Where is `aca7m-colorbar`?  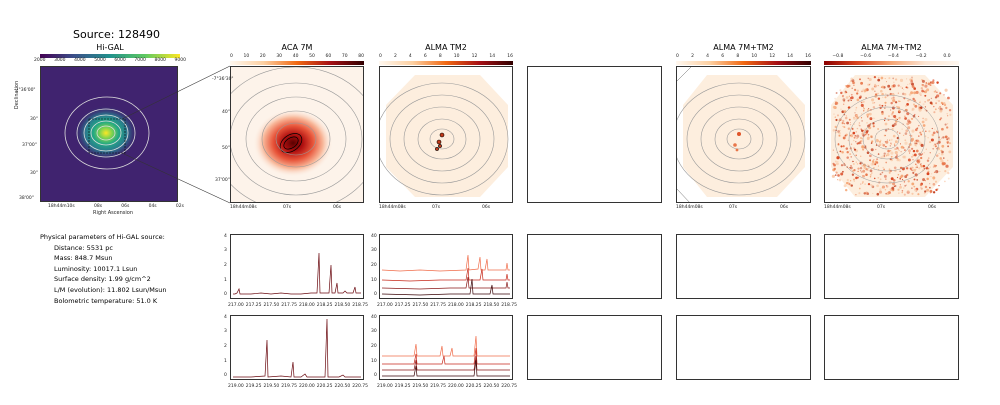 aca7m-colorbar is located at coordinates (297, 63).